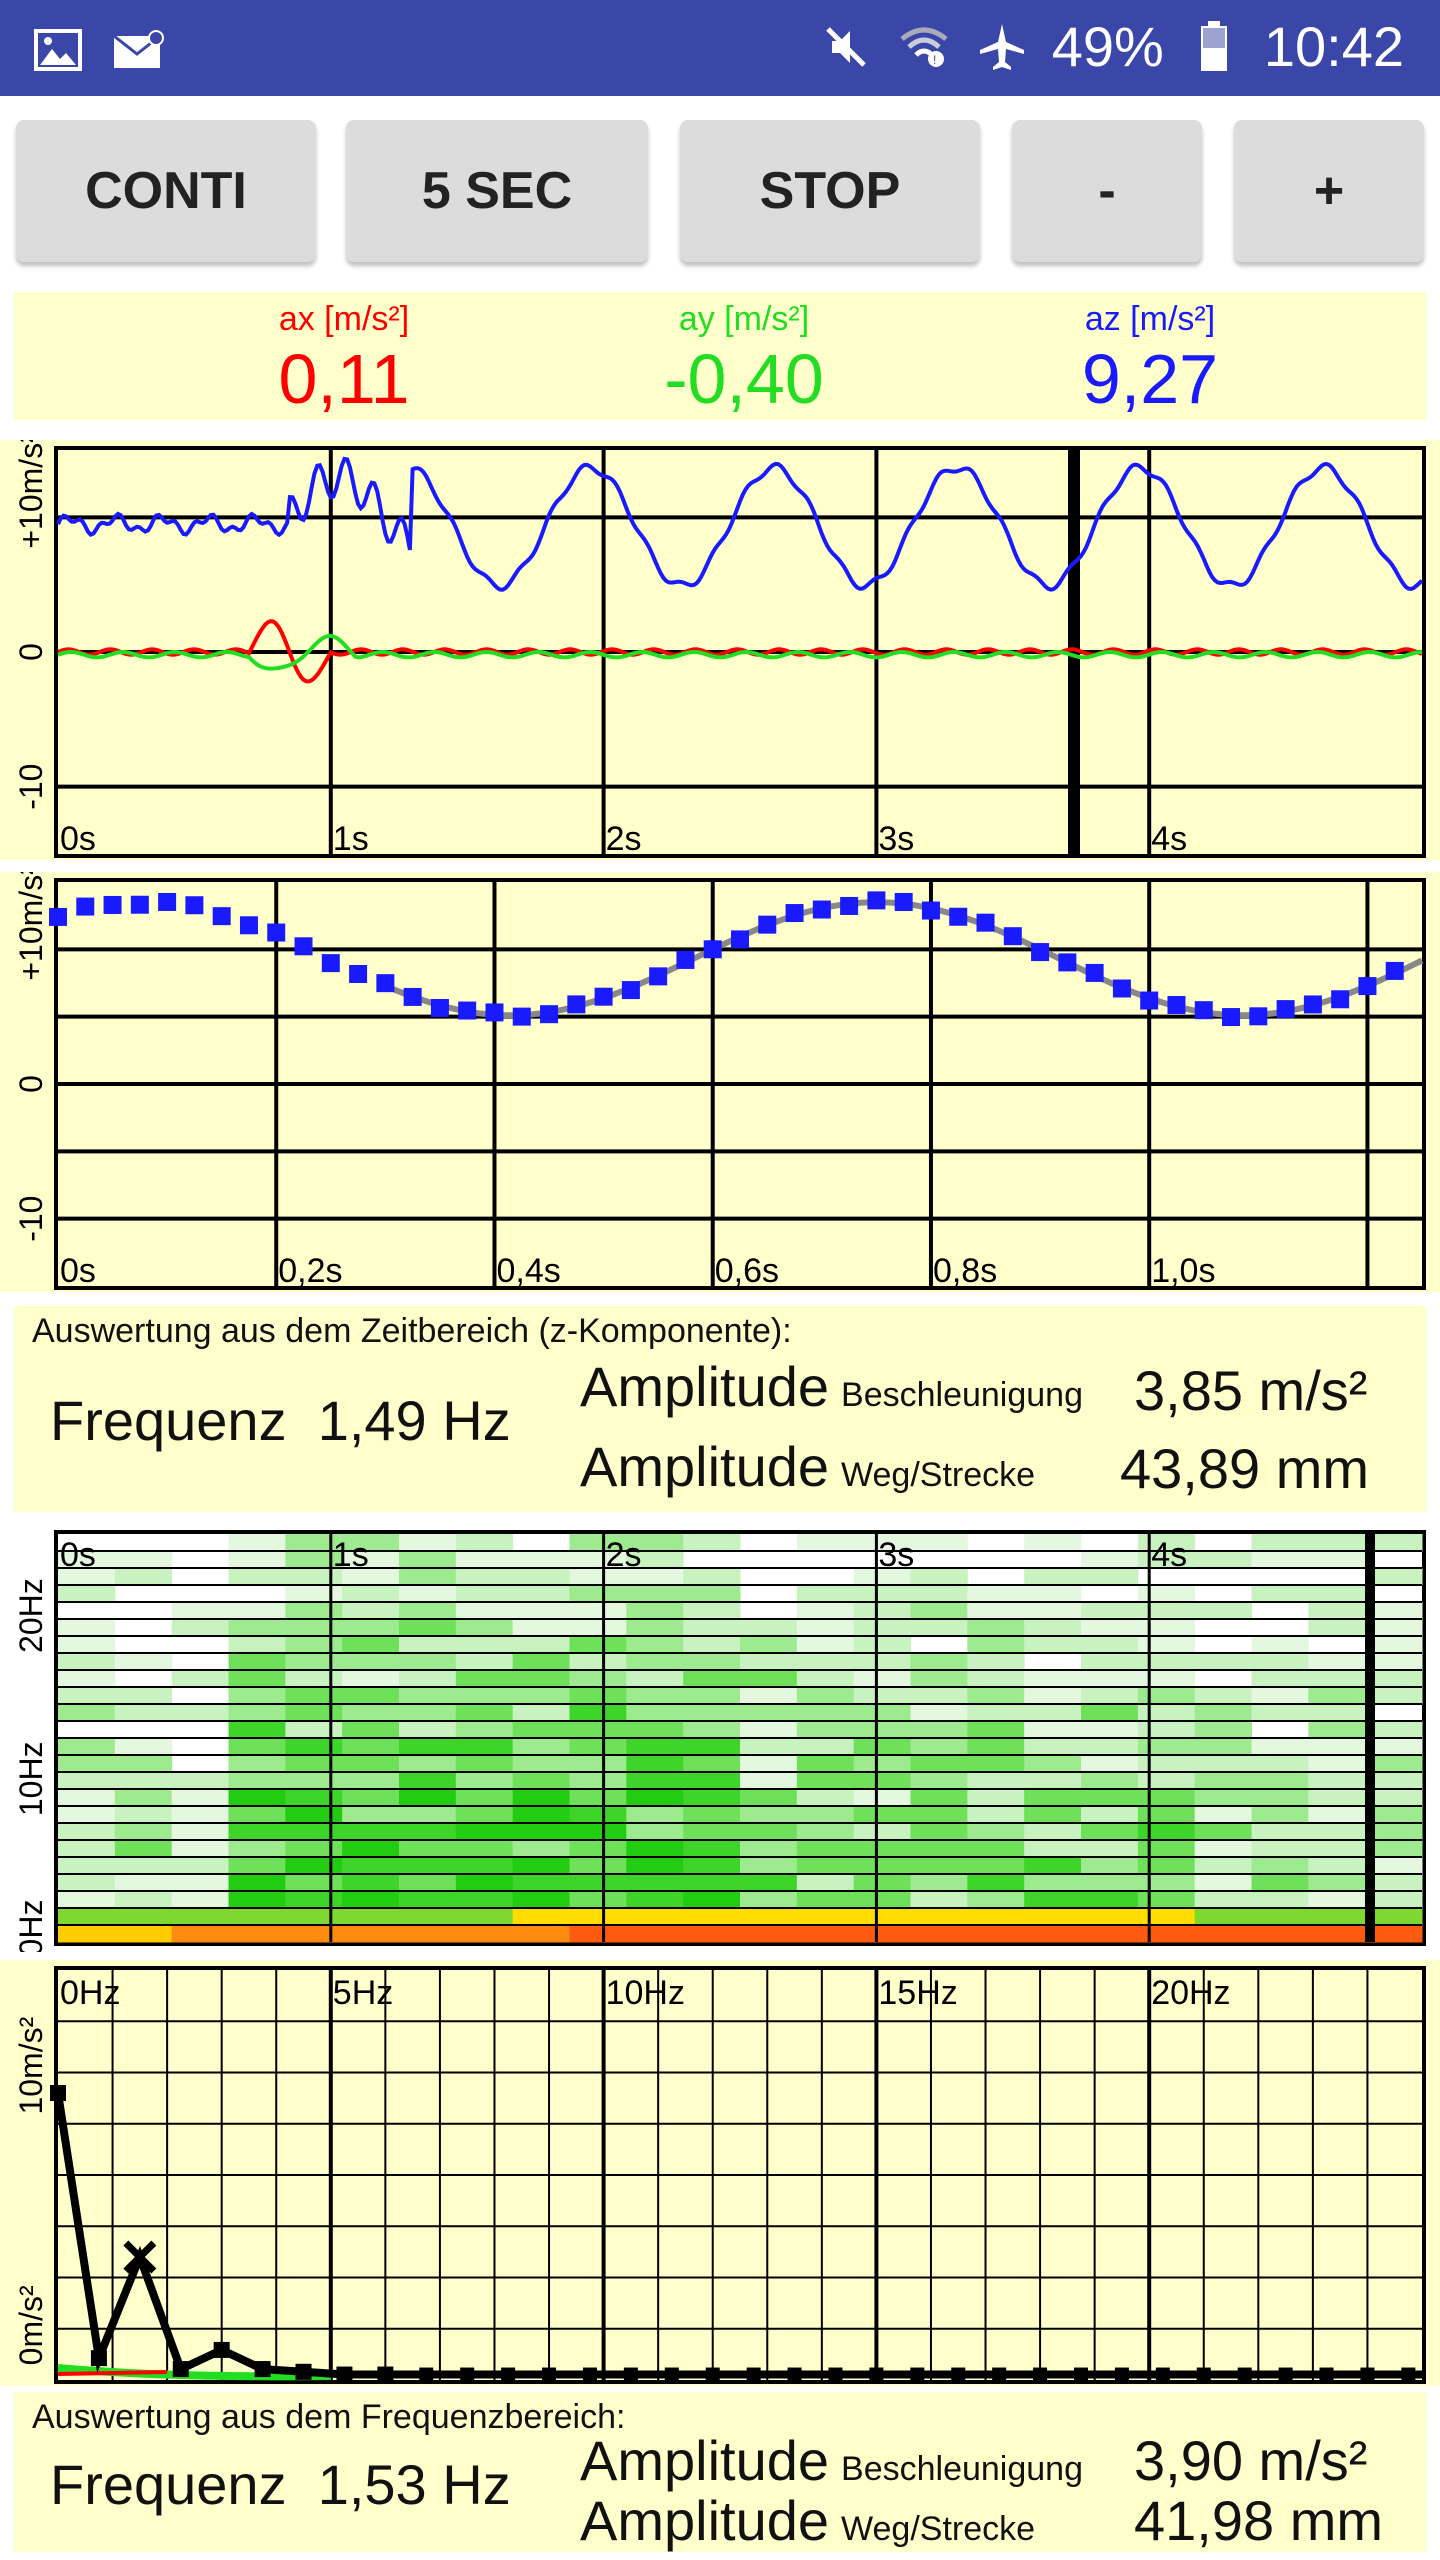 The width and height of the screenshot is (1440, 2560). I want to click on conti-button: CONTI, so click(166, 191).